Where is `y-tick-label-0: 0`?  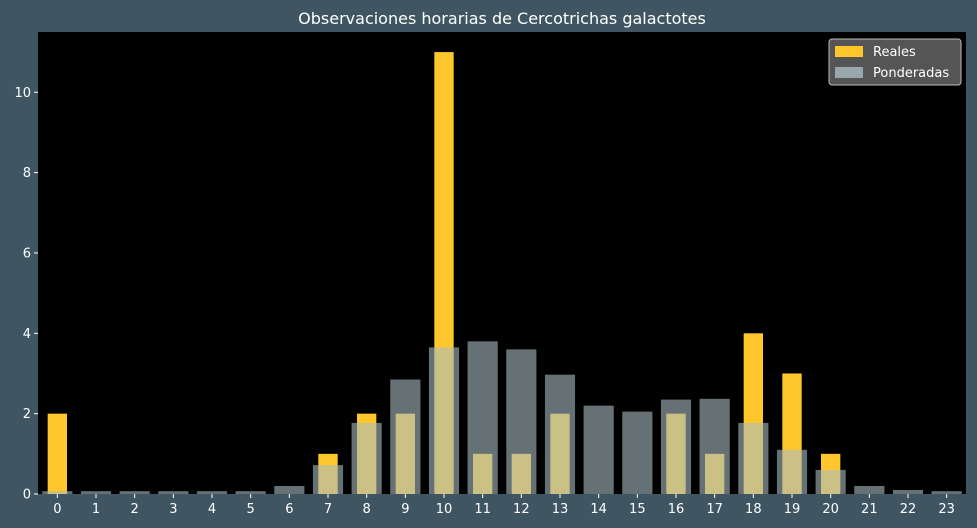
y-tick-label-0: 0 is located at coordinates (27, 495).